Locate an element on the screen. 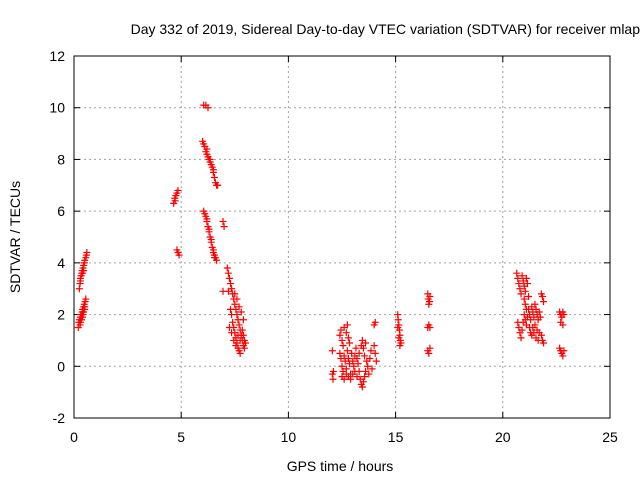 The height and width of the screenshot is (480, 640). y-tick-label: 0 is located at coordinates (61, 366).